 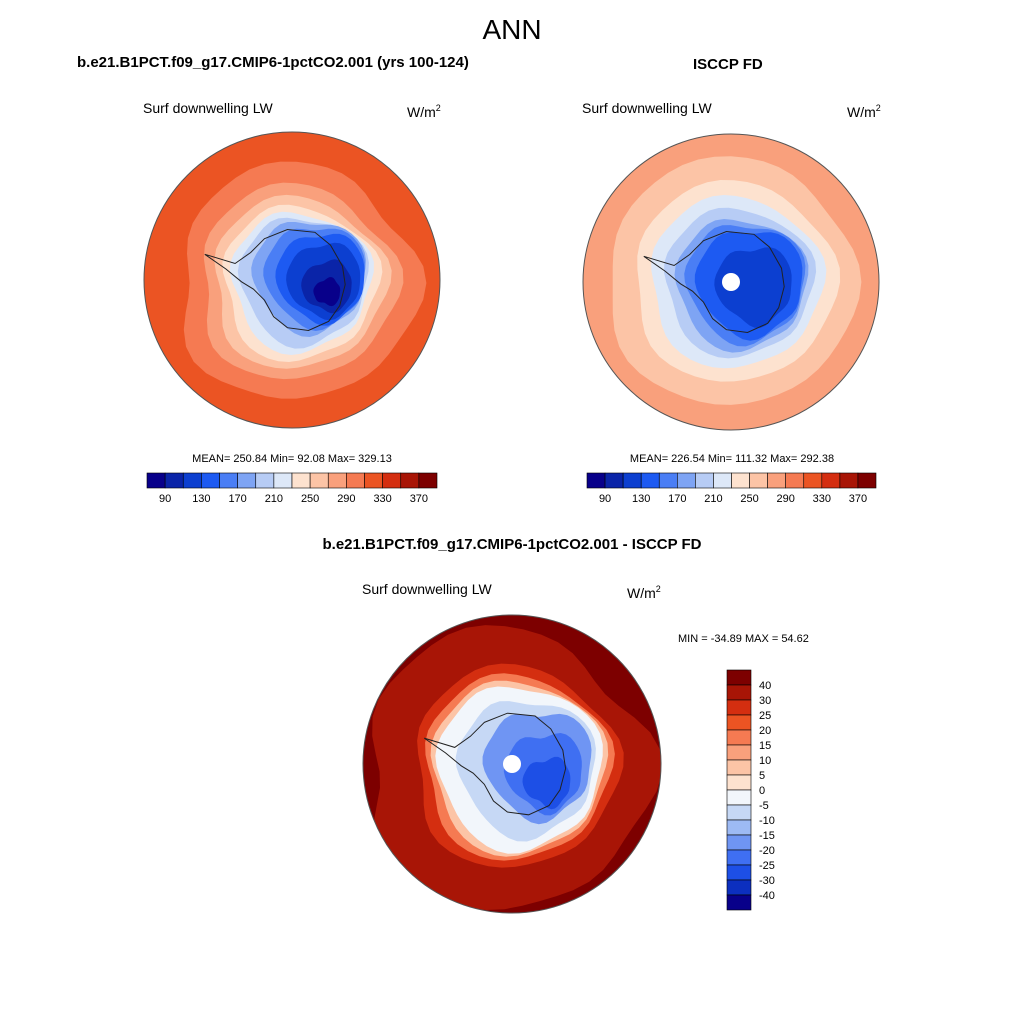 I want to click on panel-c-units-base: W/m, so click(x=641, y=593).